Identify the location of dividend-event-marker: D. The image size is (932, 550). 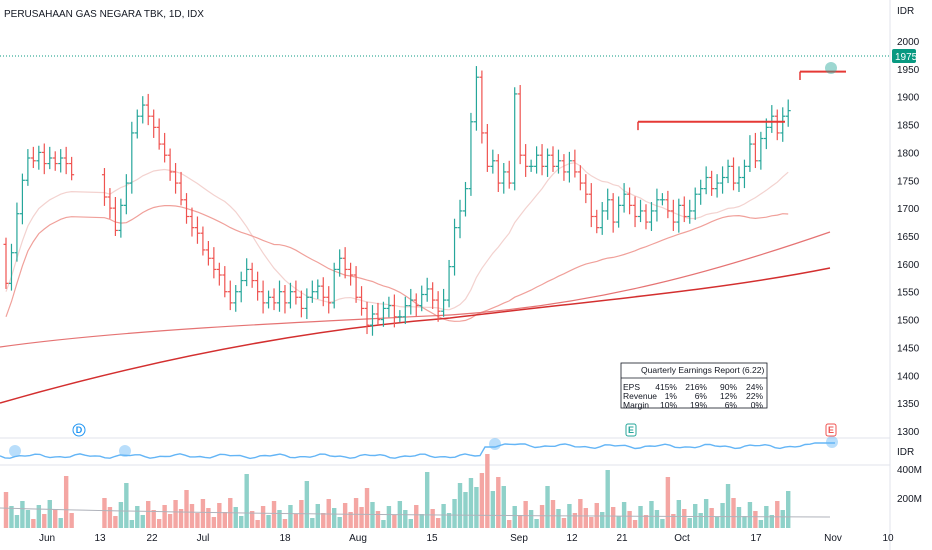
(79, 430).